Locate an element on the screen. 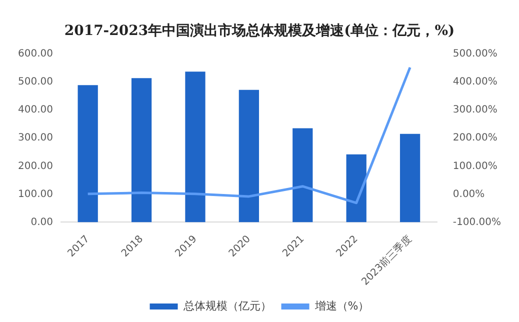  y-tick-label: 400.00 is located at coordinates (35, 110).